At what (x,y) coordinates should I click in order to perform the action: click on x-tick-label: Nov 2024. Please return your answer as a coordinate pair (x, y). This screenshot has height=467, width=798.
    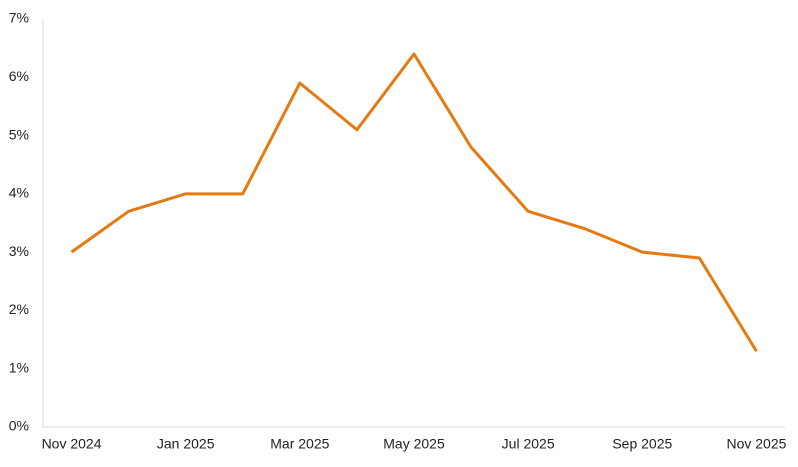
    Looking at the image, I should click on (72, 444).